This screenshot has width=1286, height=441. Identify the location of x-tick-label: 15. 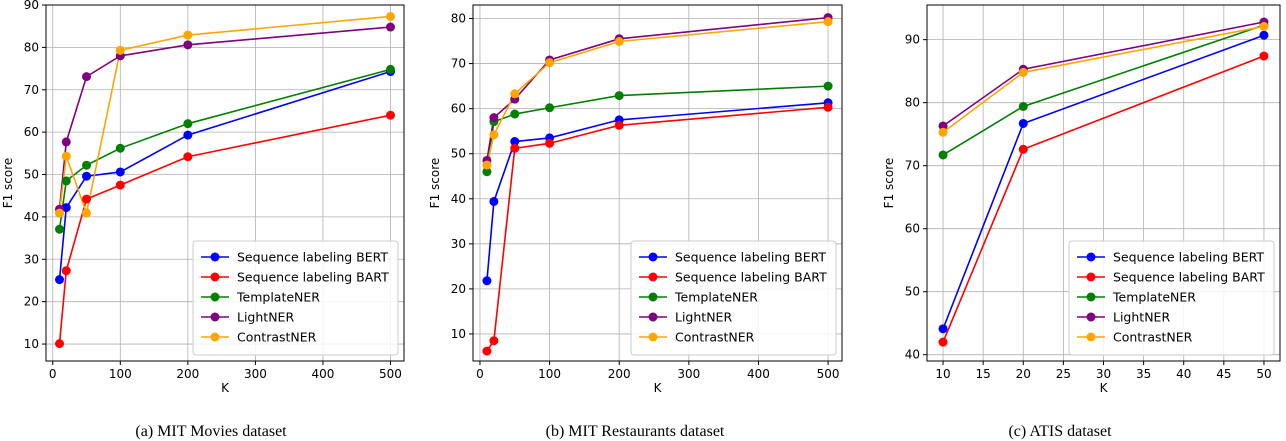
(983, 374).